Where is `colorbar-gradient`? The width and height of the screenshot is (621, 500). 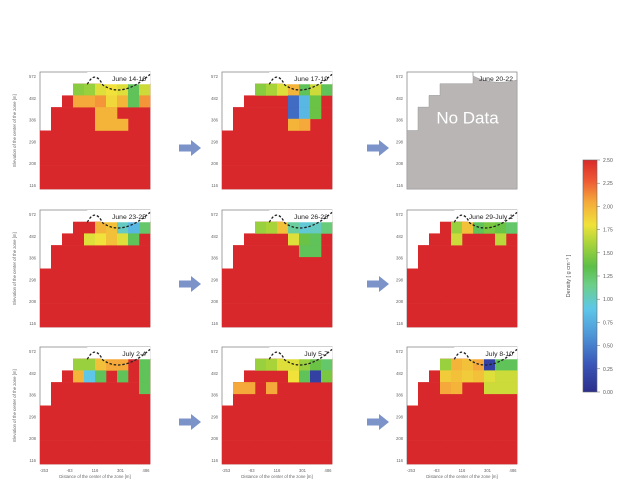 colorbar-gradient is located at coordinates (590, 276).